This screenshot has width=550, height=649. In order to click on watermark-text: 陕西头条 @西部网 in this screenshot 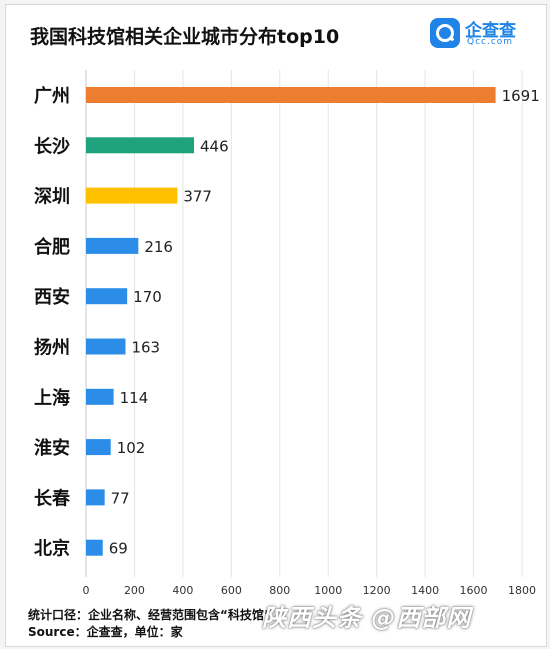, I will do `click(367, 618)`.